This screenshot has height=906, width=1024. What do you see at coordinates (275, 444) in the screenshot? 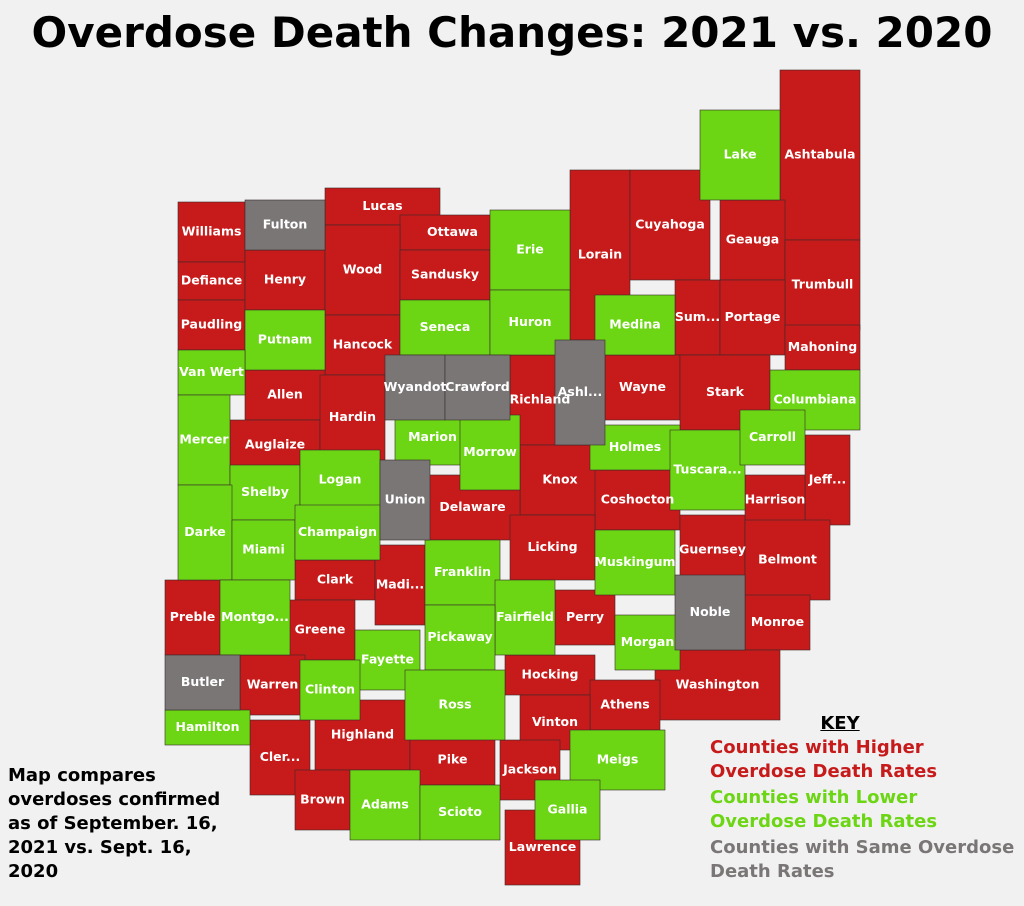
I see `county-label: Auglaize` at bounding box center [275, 444].